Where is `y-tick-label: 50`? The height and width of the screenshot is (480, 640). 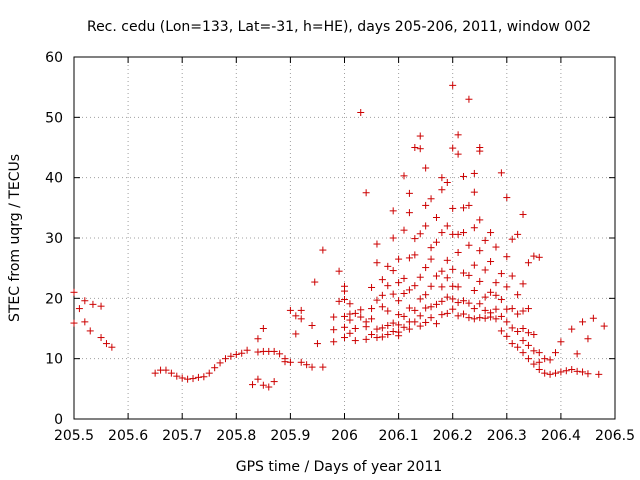
y-tick-label: 50 is located at coordinates (54, 118).